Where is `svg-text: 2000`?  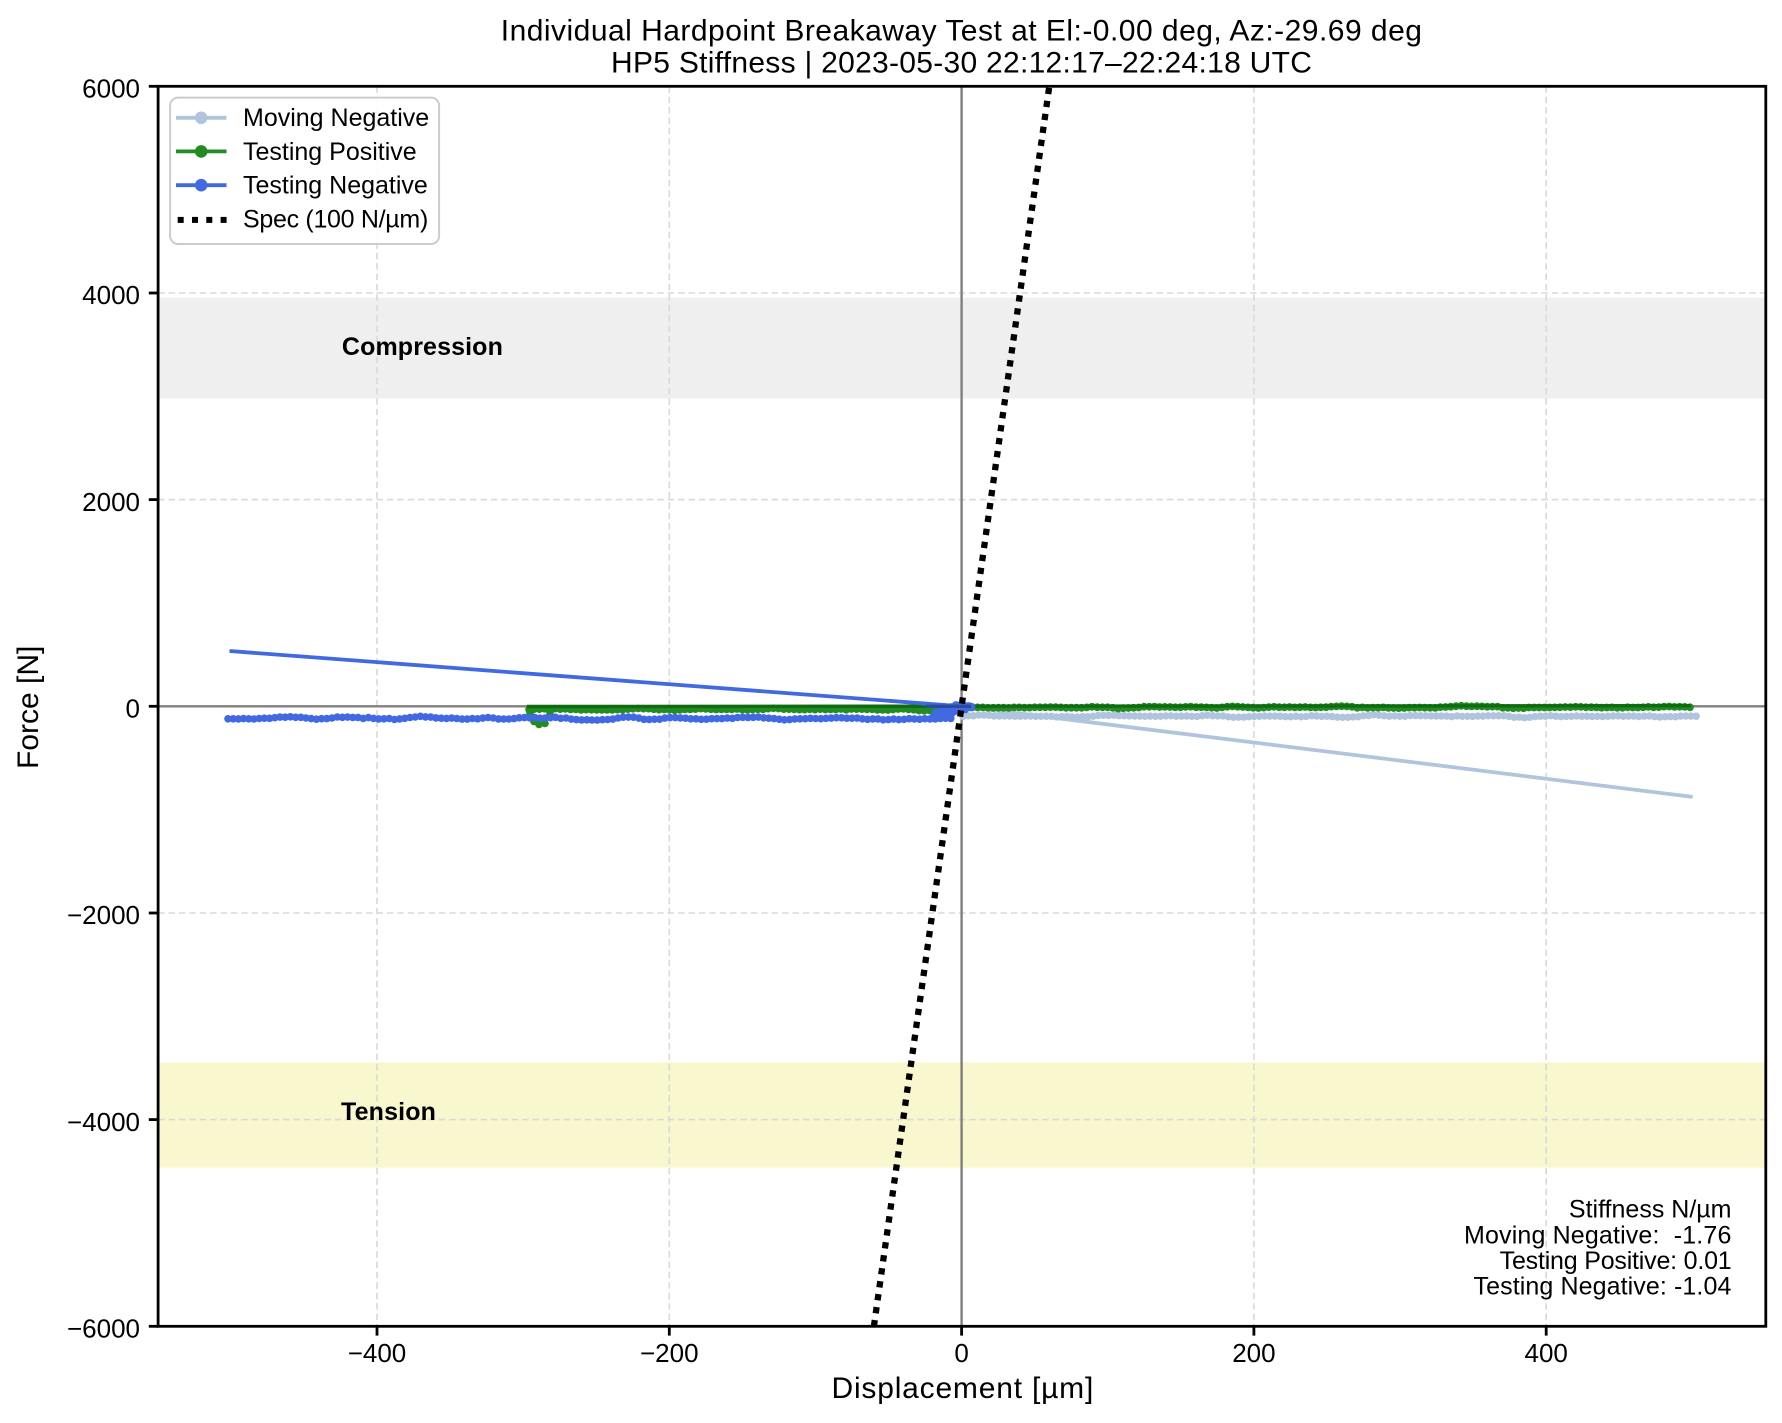 svg-text: 2000 is located at coordinates (111, 502).